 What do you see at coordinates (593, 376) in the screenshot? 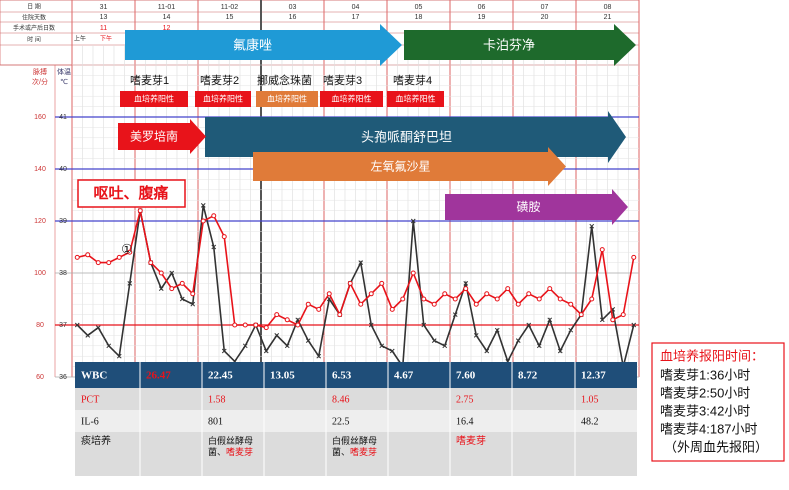
I see `table-cell: 12.37` at bounding box center [593, 376].